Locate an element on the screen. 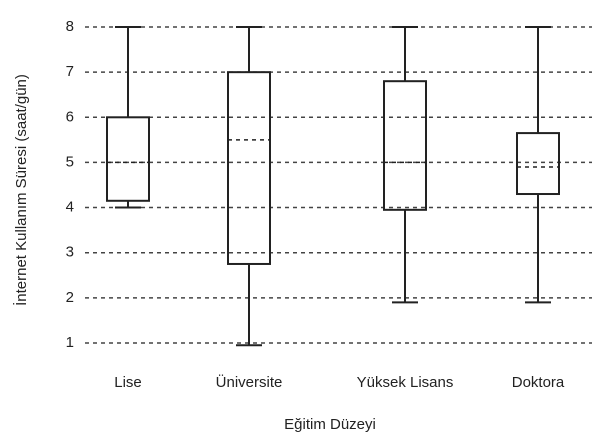 The image size is (604, 441). x-tick-label: Lise is located at coordinates (128, 382).